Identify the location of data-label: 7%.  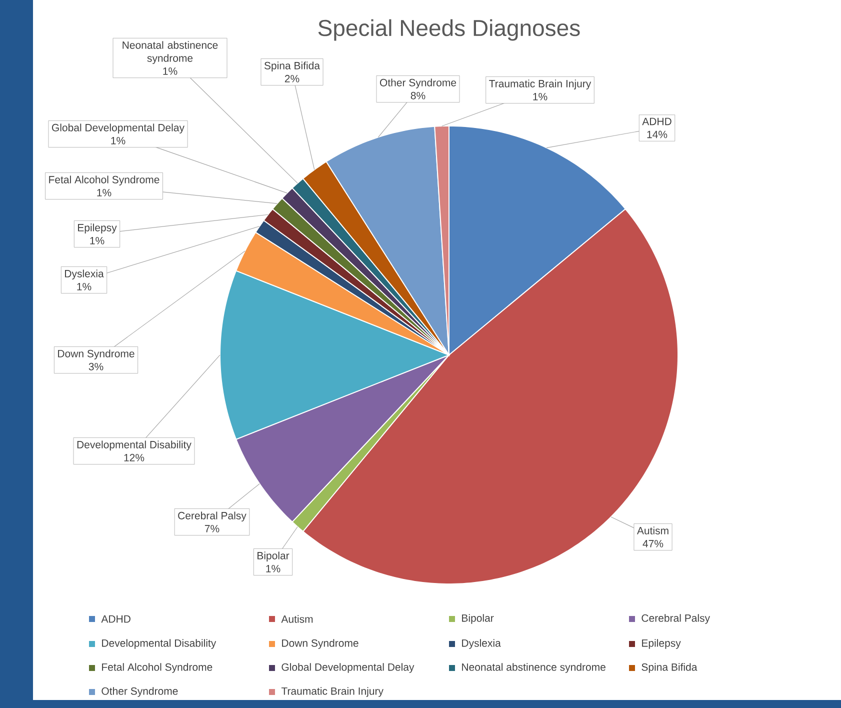
(212, 528).